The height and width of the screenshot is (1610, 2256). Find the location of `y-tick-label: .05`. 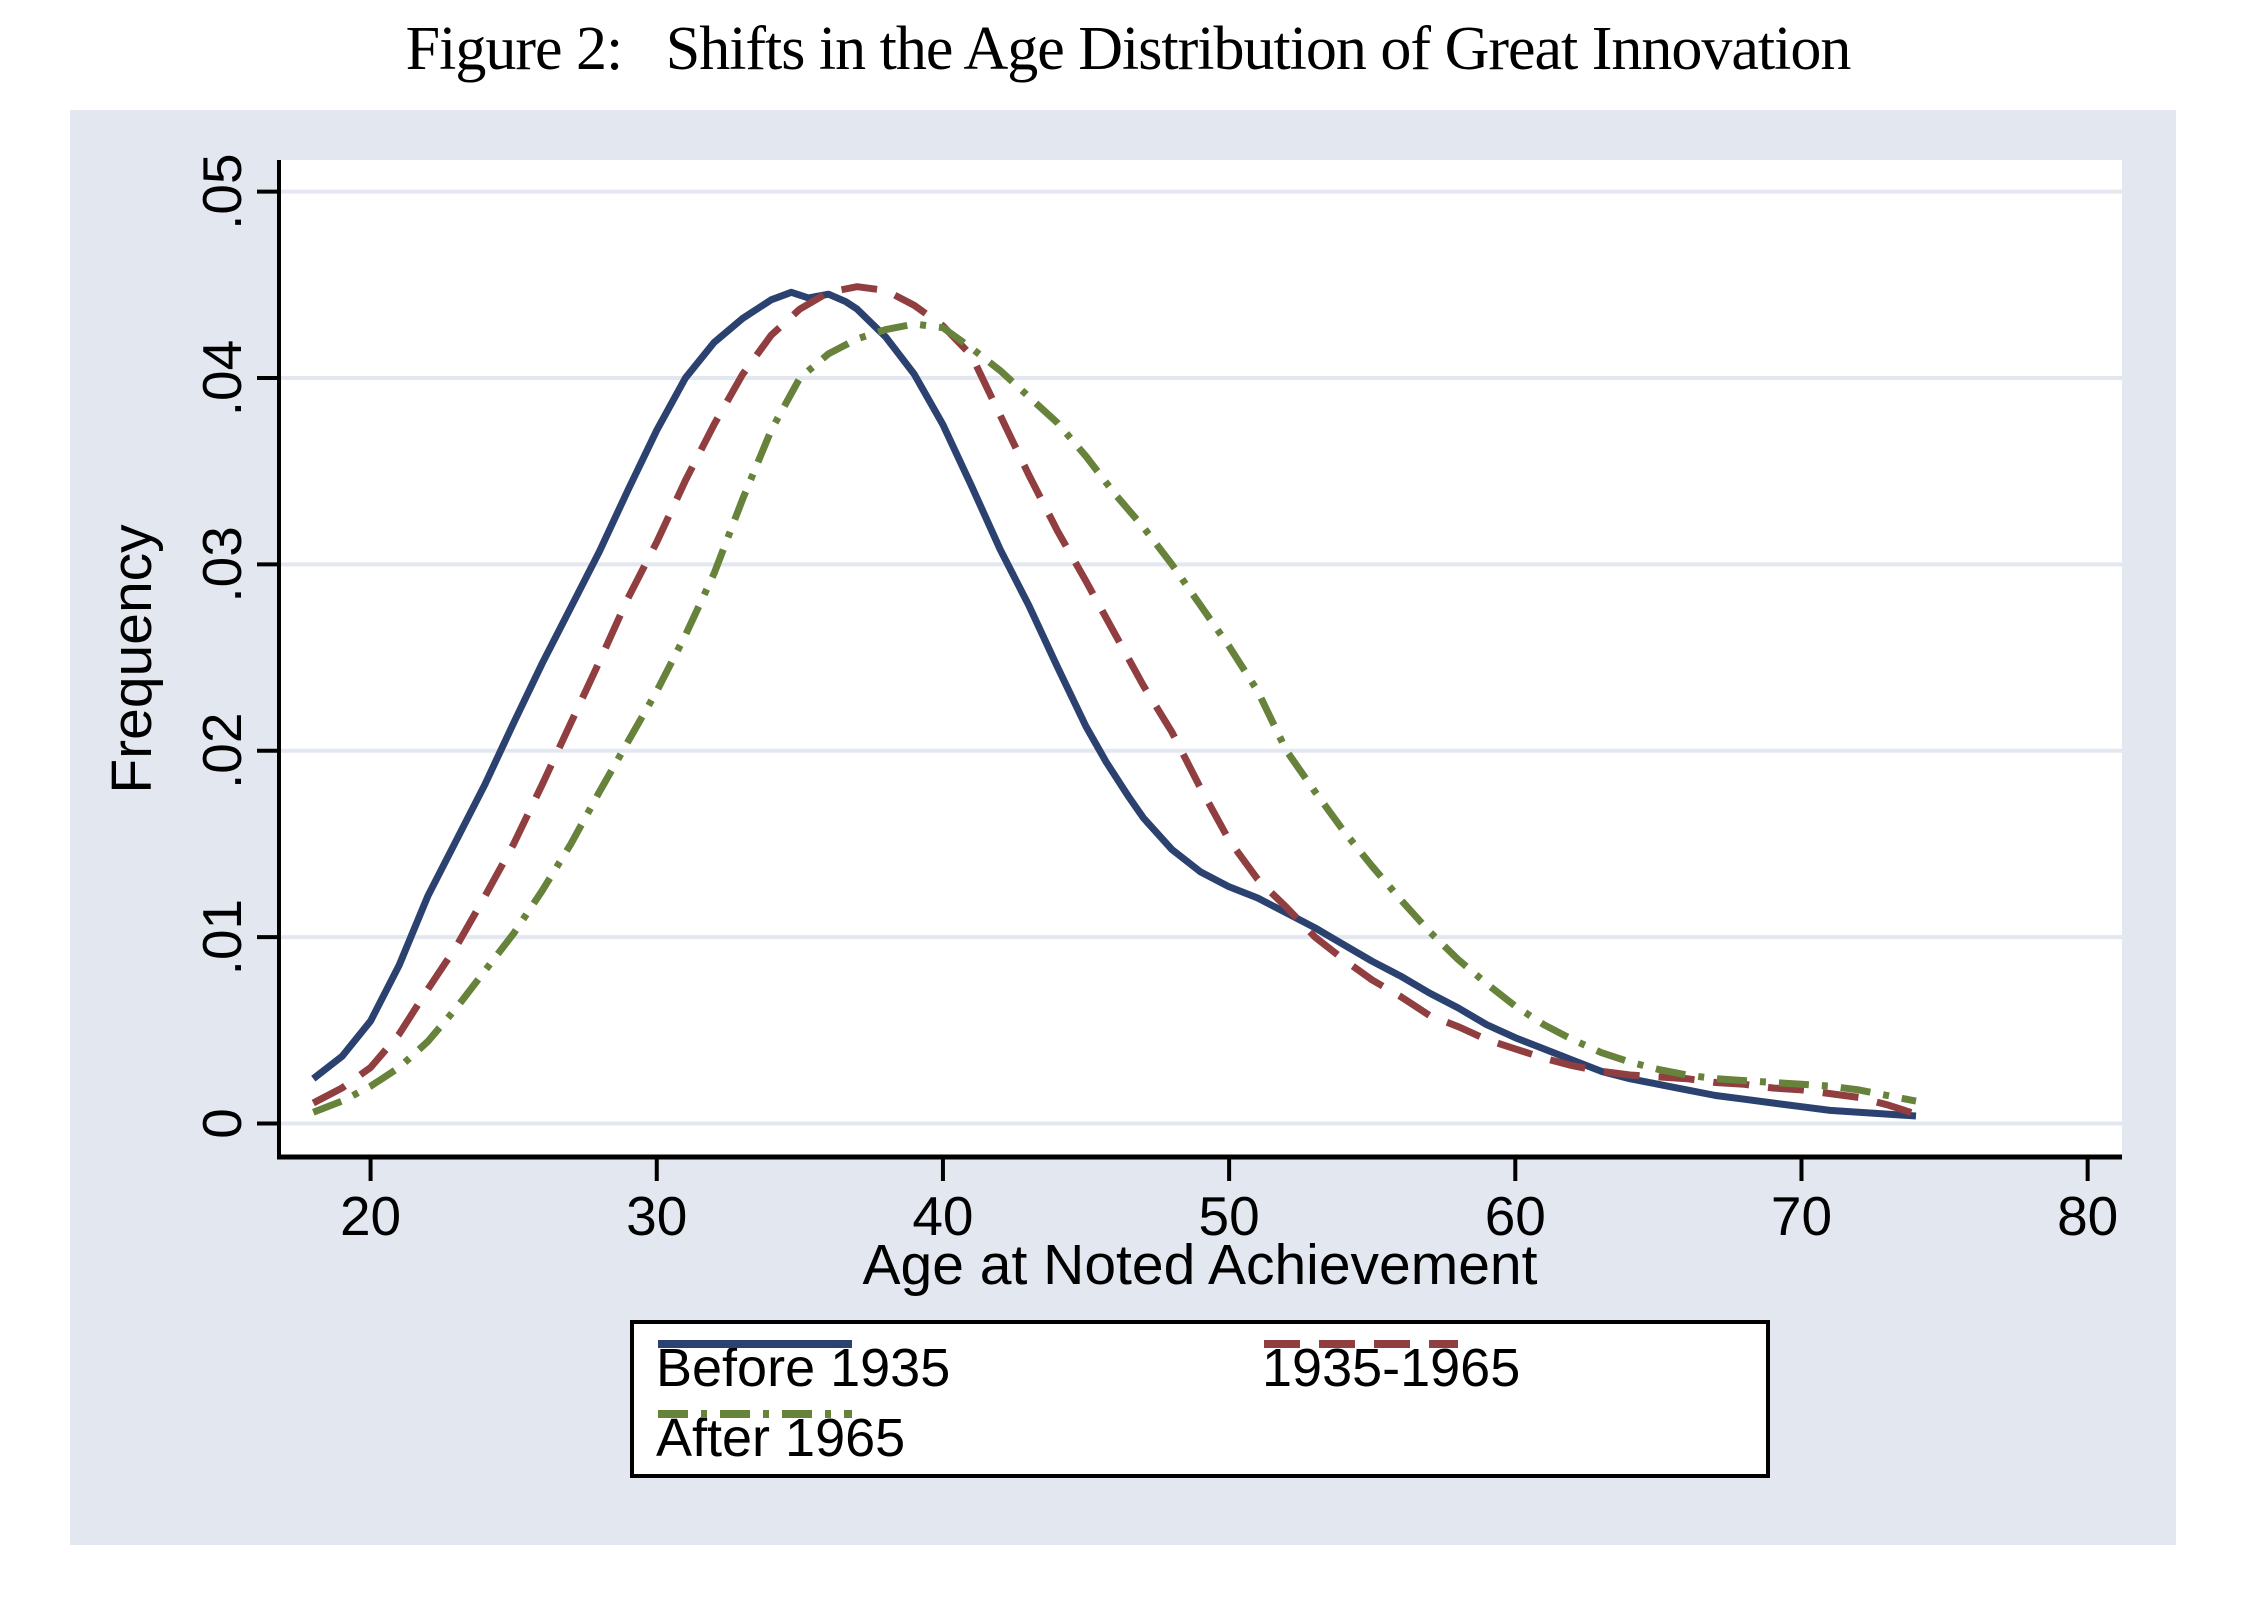

y-tick-label: .05 is located at coordinates (222, 191).